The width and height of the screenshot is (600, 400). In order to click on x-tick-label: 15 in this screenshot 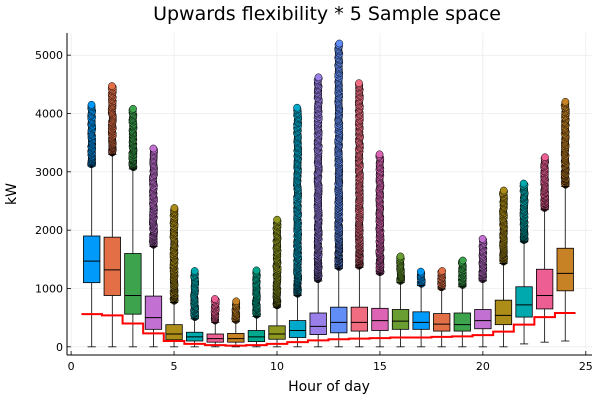, I will do `click(380, 366)`.